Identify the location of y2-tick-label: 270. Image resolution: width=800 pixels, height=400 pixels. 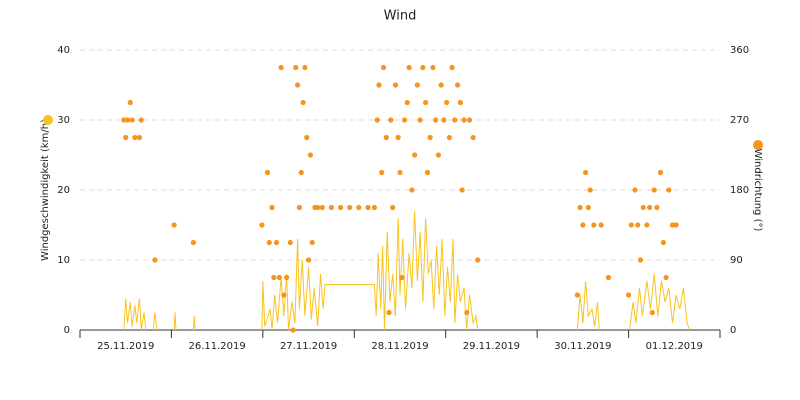
(739, 120).